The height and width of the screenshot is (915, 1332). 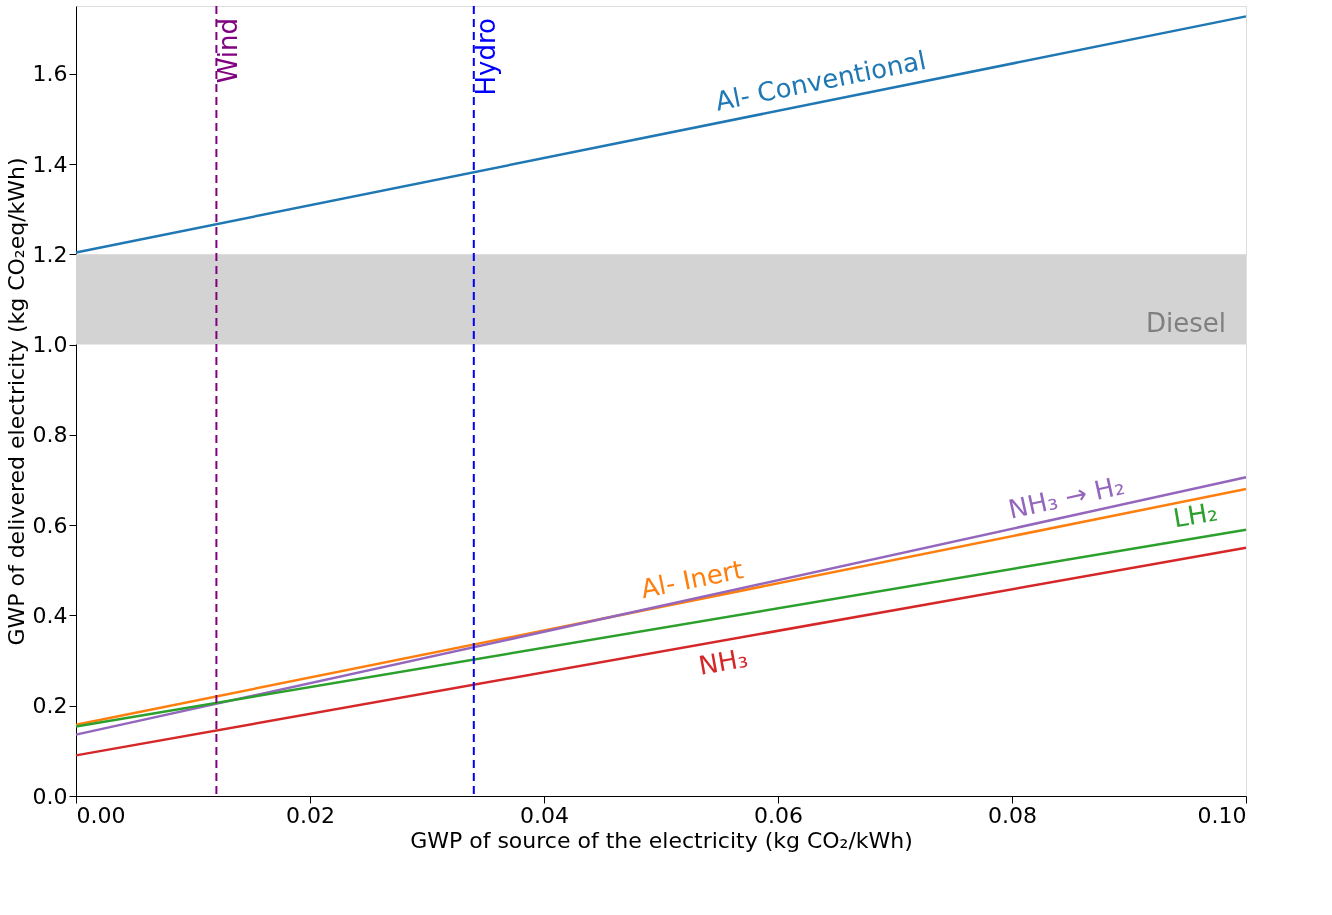 What do you see at coordinates (310, 815) in the screenshot?
I see `x-tick-label: 0.02` at bounding box center [310, 815].